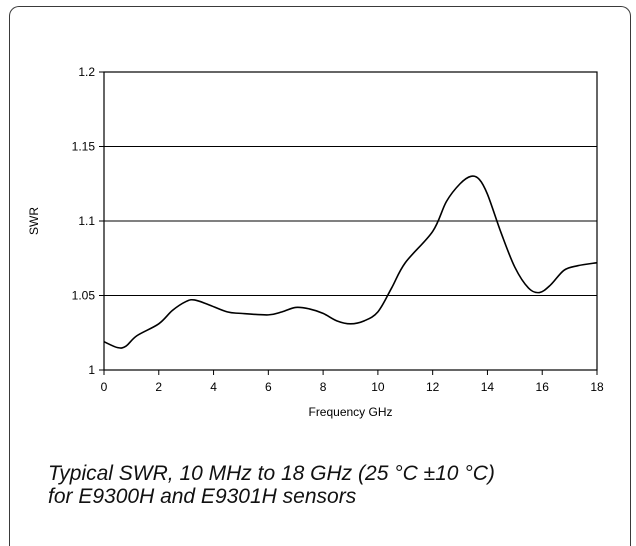 This screenshot has width=636, height=546. What do you see at coordinates (378, 387) in the screenshot?
I see `x-tick-label-5: 10` at bounding box center [378, 387].